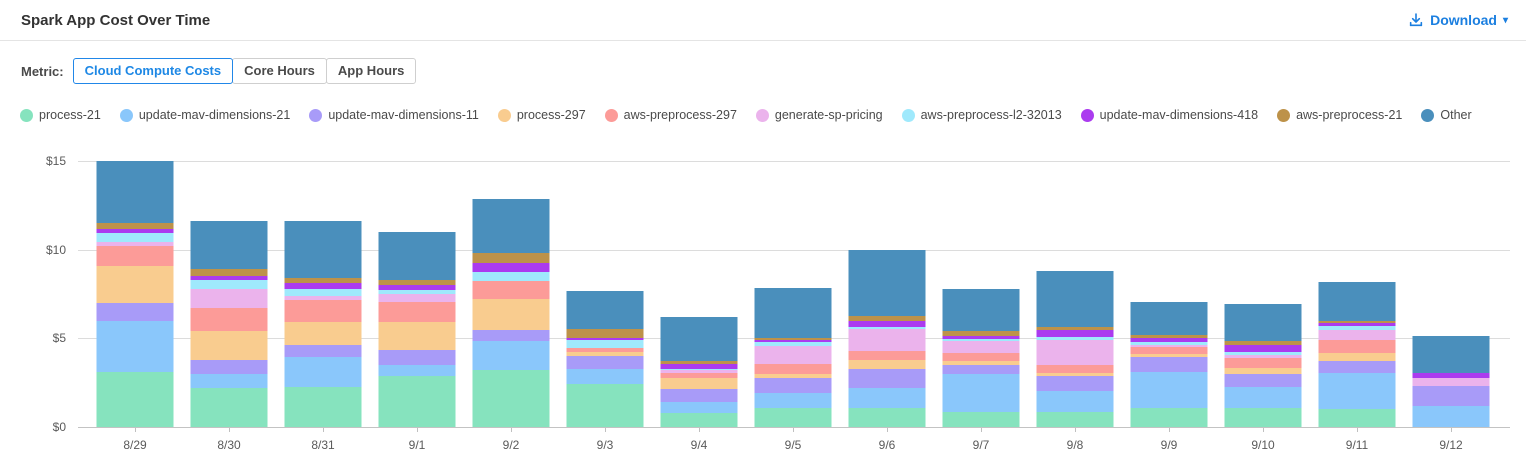  Describe the element at coordinates (670, 115) in the screenshot. I see `legend-item-aws-preprocess-297: aws-preprocess-297` at that location.